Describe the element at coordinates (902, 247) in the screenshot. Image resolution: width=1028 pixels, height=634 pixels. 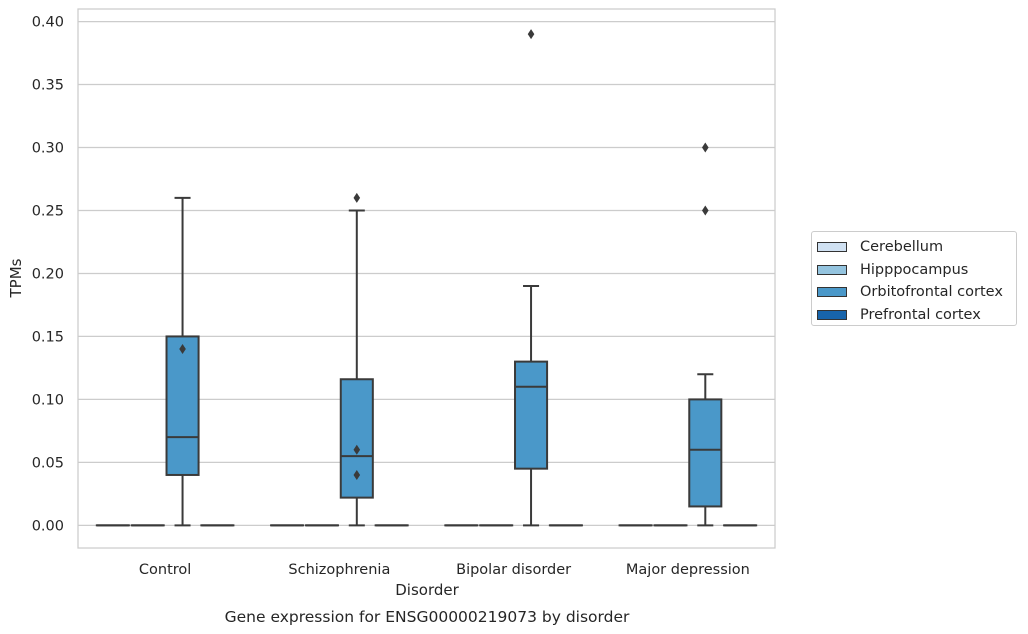
I see `legend-label: Cerebellum` at that location.